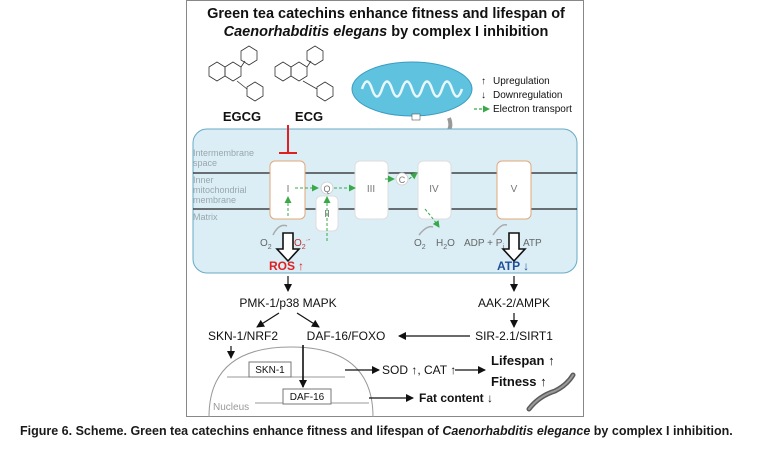 The image size is (757, 451). What do you see at coordinates (362, 206) in the screenshot?
I see `electron-transport-arrows` at bounding box center [362, 206].